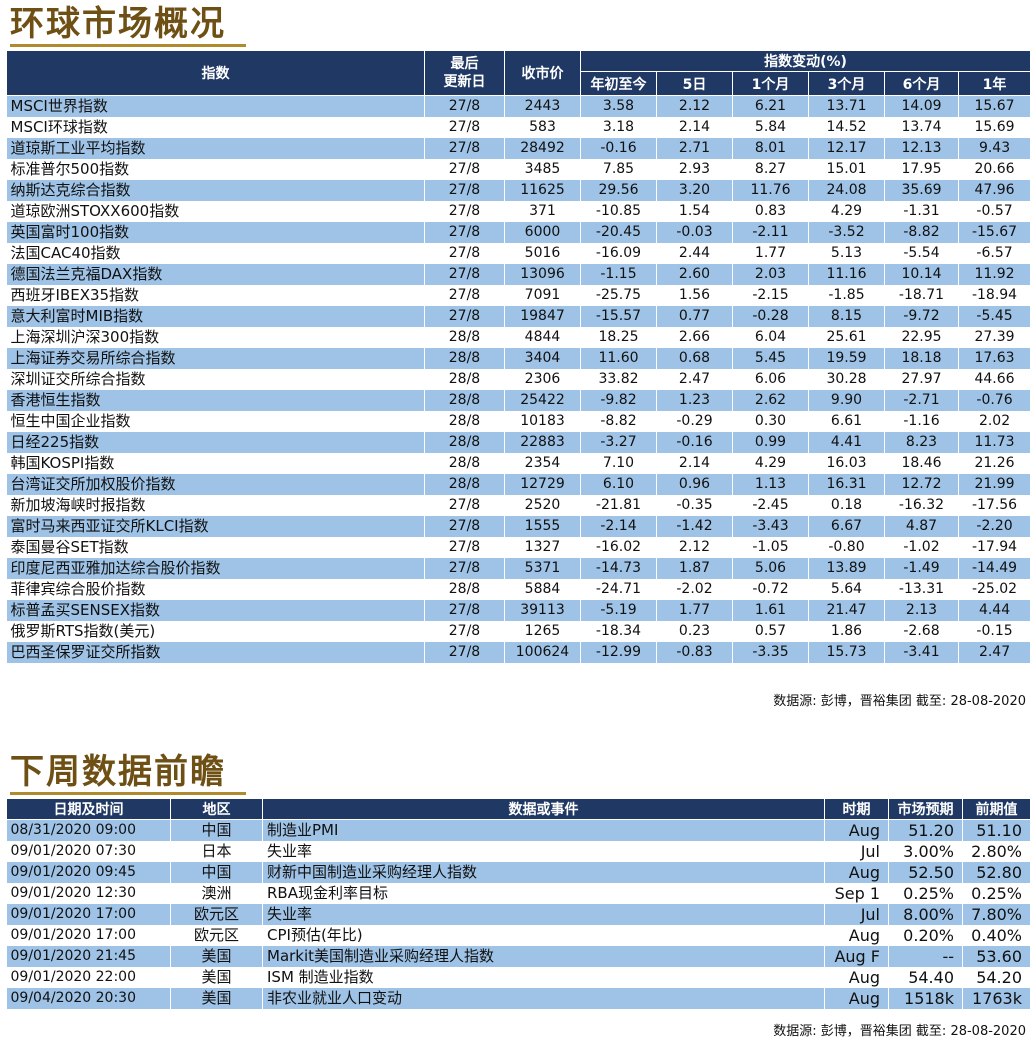  Describe the element at coordinates (542, 274) in the screenshot. I see `close-price: 13096` at that location.